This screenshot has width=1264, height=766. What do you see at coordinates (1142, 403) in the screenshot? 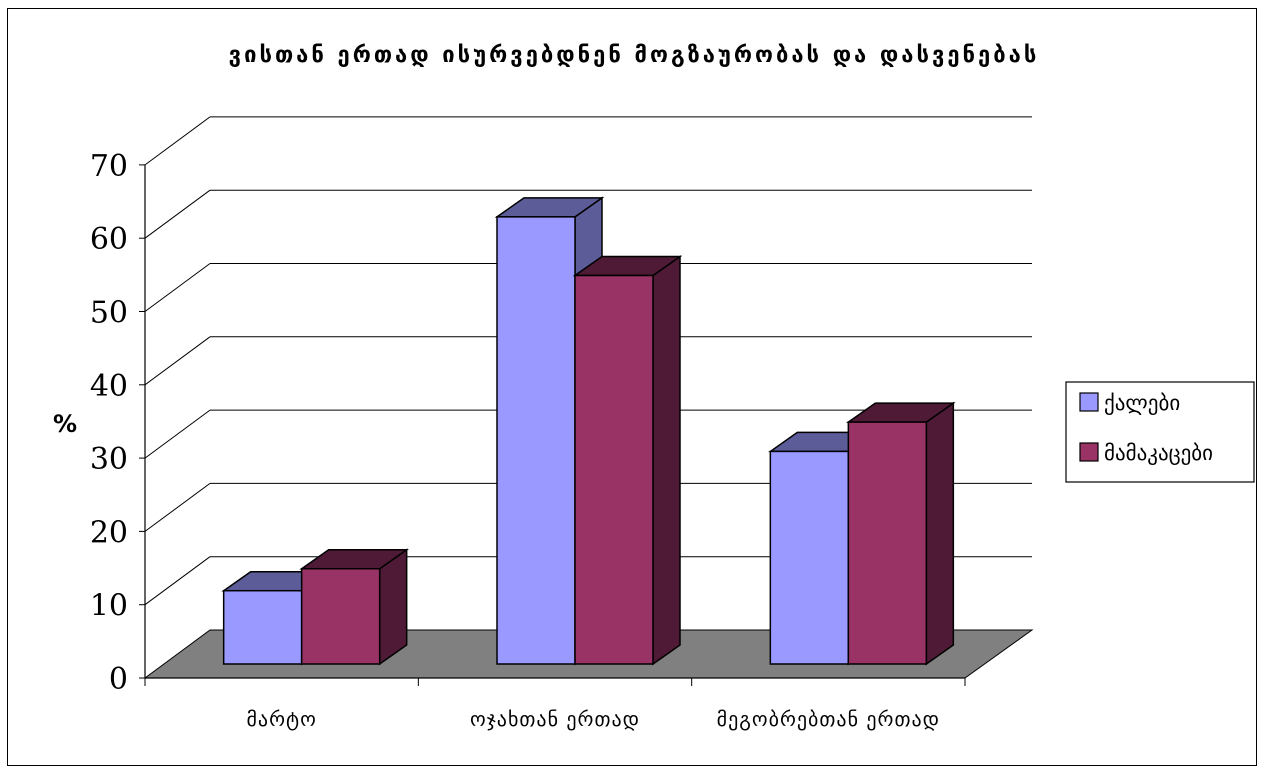
I see `legend-label: ქალები` at bounding box center [1142, 403].